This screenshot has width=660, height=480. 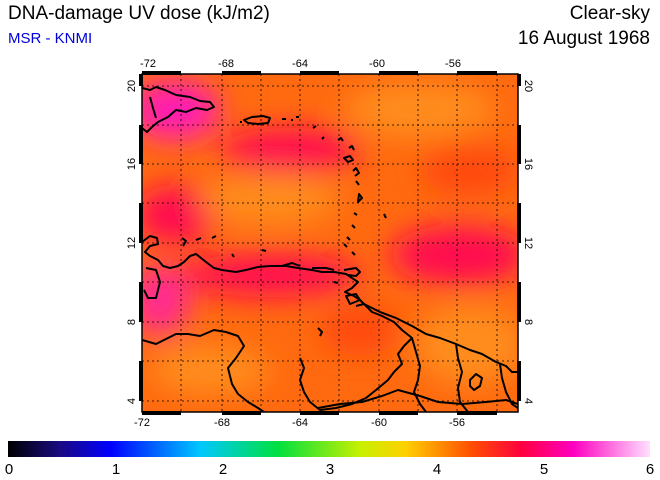 I want to click on lon-tick-top: -56, so click(x=453, y=64).